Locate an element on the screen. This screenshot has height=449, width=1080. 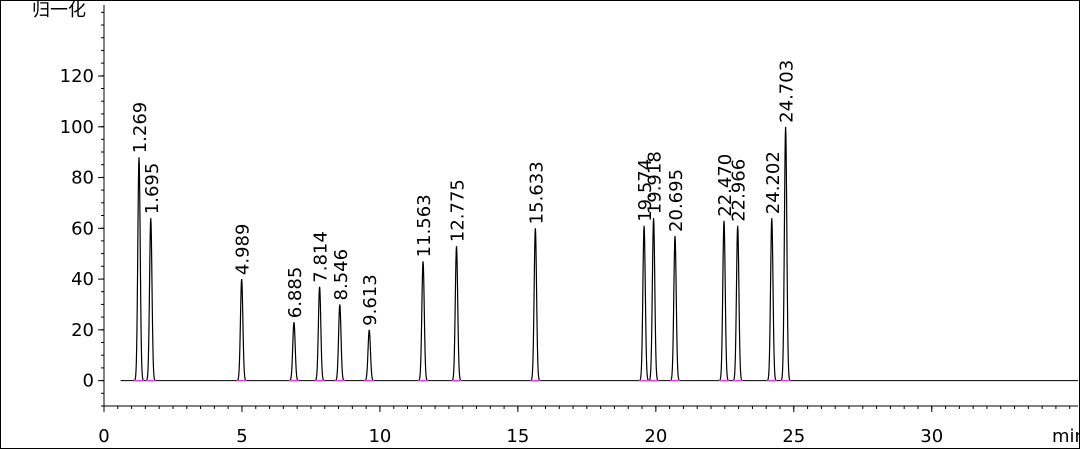
x-tick-label: 20 is located at coordinates (655, 436).